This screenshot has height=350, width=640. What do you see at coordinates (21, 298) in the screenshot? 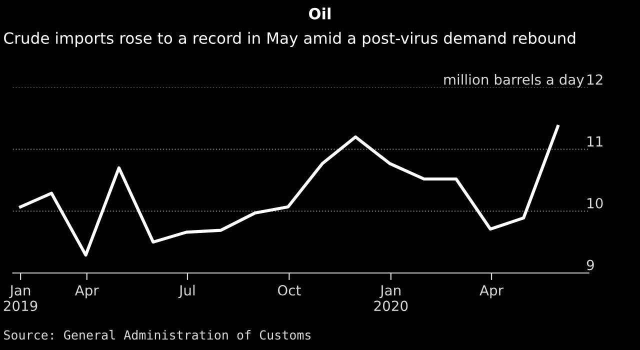
I see `x-tick-label: Jan 2019` at bounding box center [21, 298].